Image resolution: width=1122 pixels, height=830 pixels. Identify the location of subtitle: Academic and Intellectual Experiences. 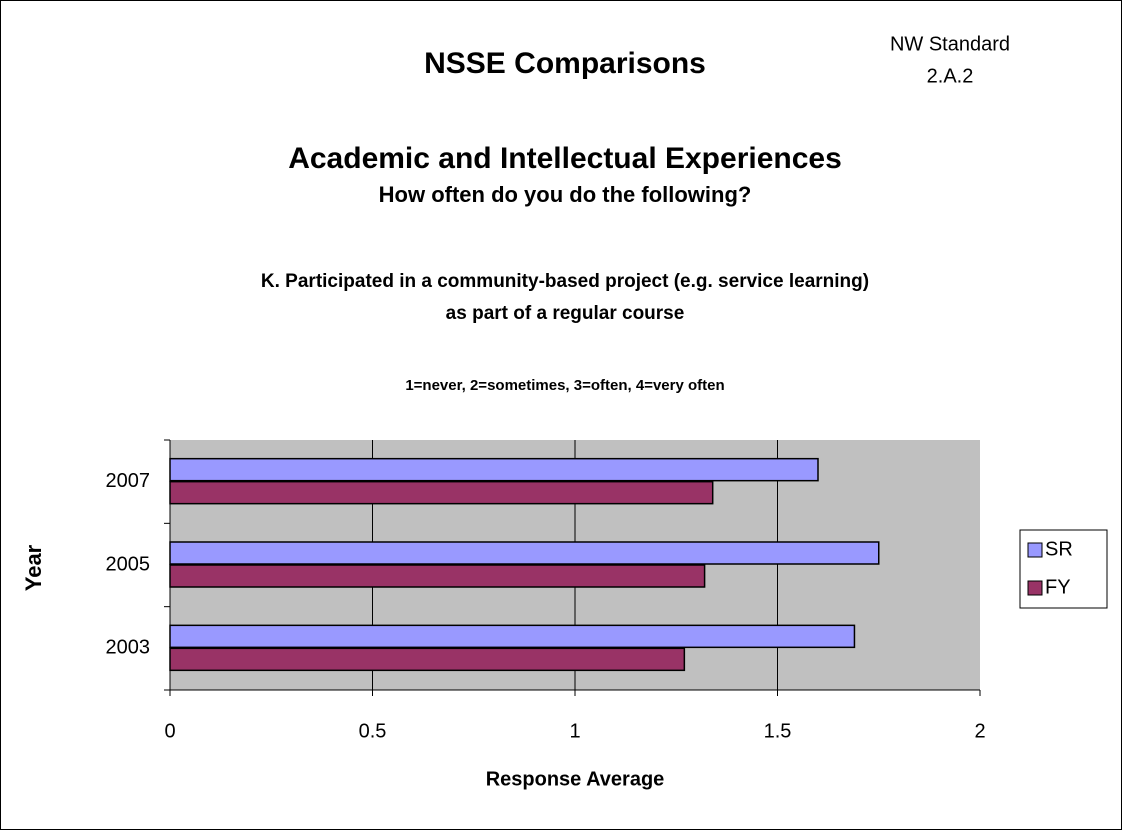
(565, 158).